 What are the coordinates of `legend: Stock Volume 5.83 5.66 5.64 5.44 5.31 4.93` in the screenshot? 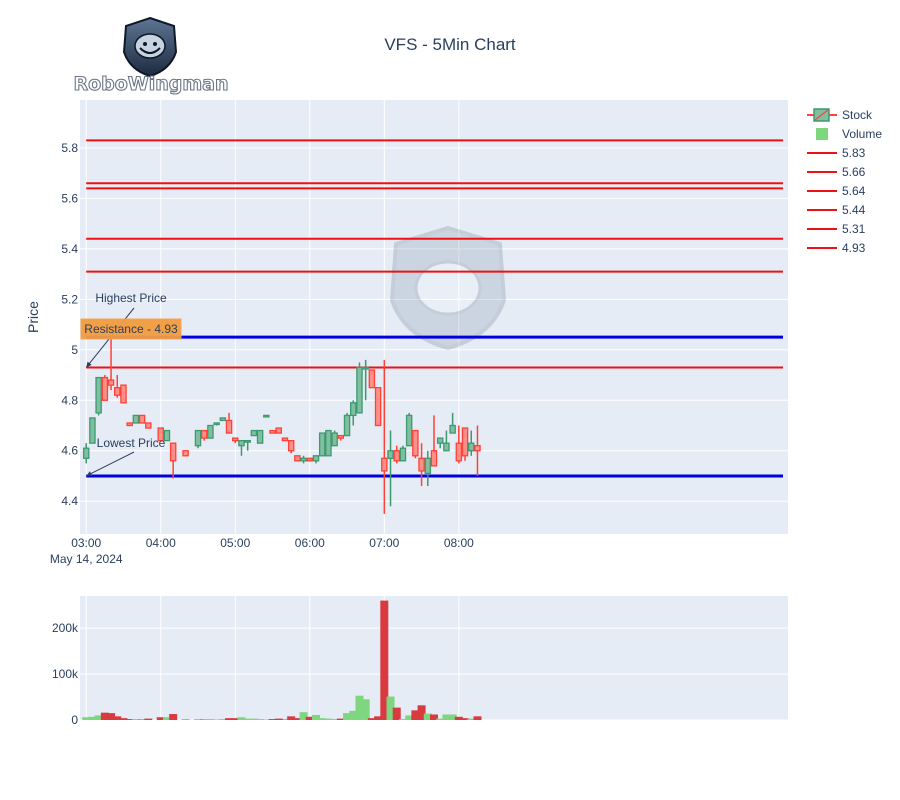 It's located at (844, 181).